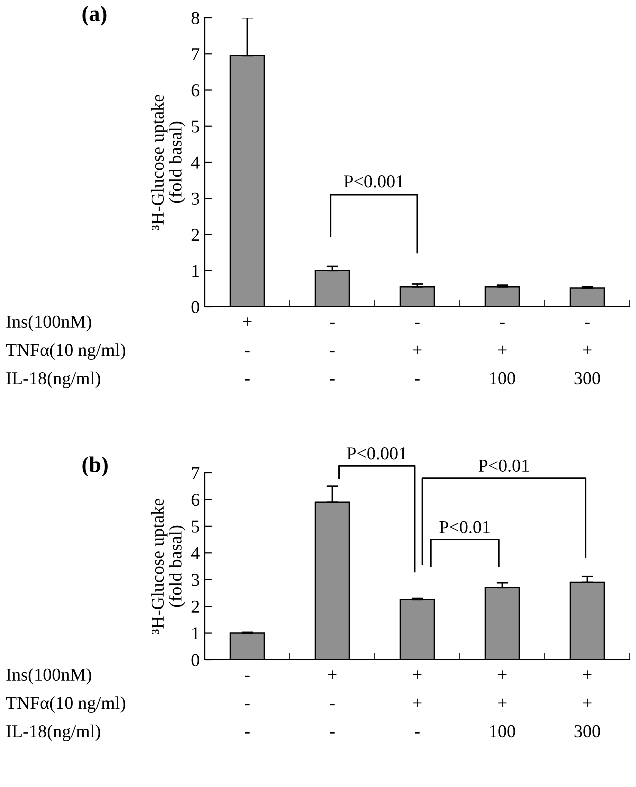 Image resolution: width=636 pixels, height=787 pixels. Describe the element at coordinates (587, 704) in the screenshot. I see `x-tick-label: + + 300` at that location.